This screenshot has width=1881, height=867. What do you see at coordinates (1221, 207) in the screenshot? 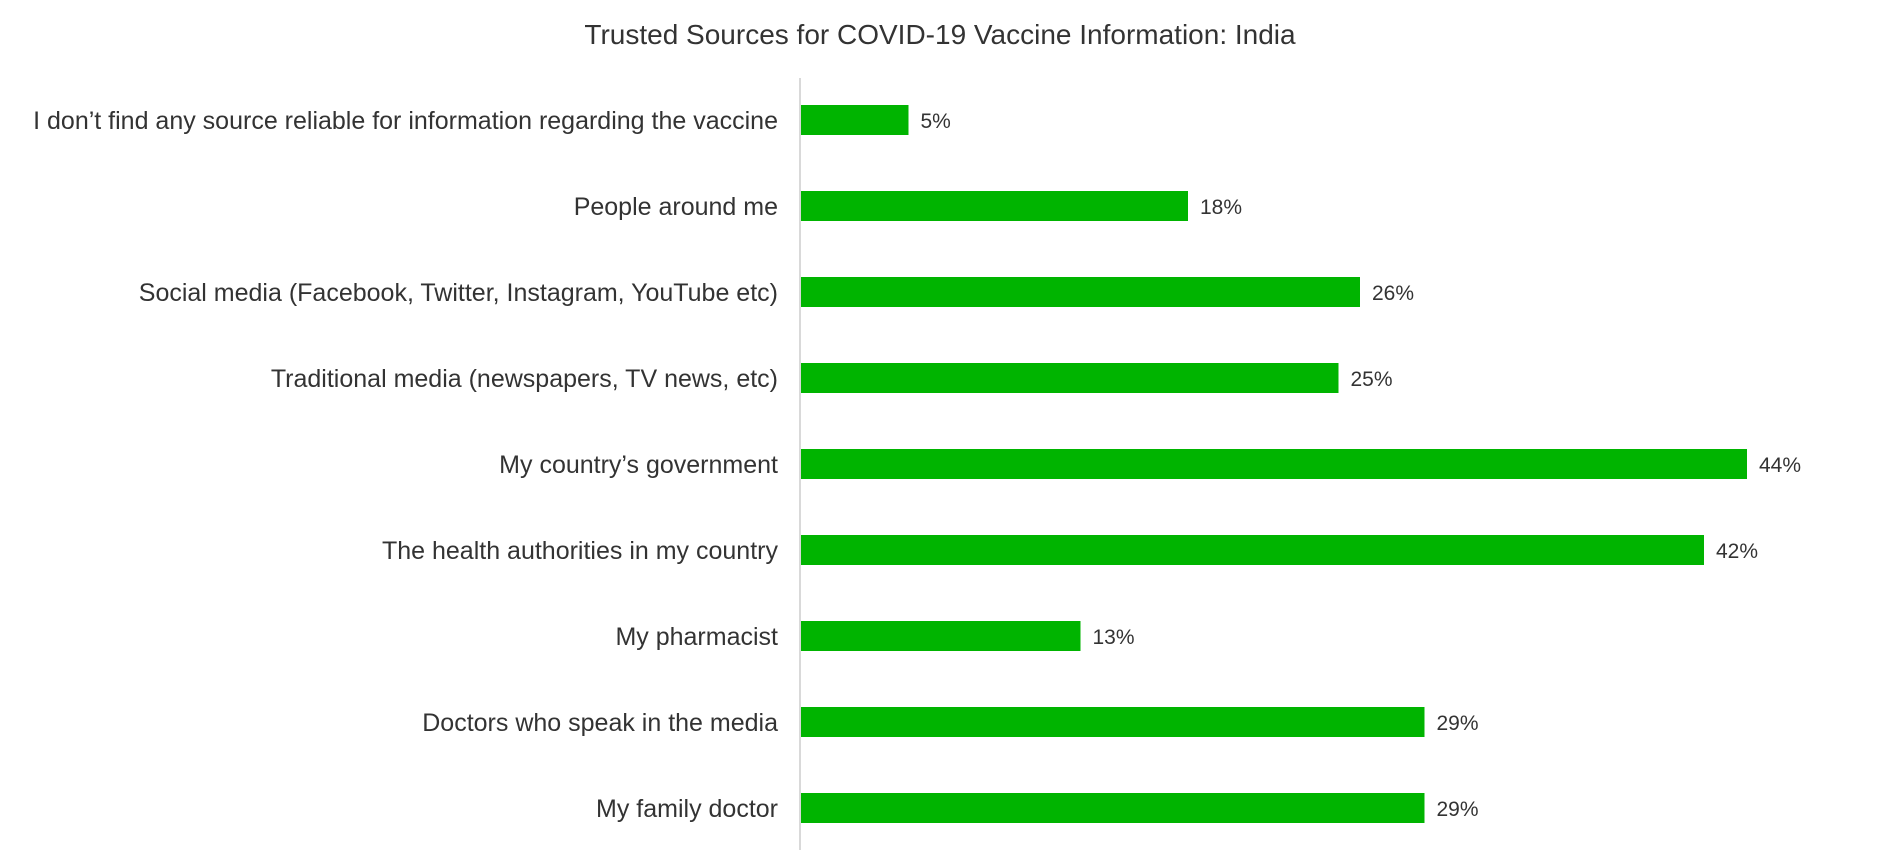
I see `value-label: 18%` at bounding box center [1221, 207].